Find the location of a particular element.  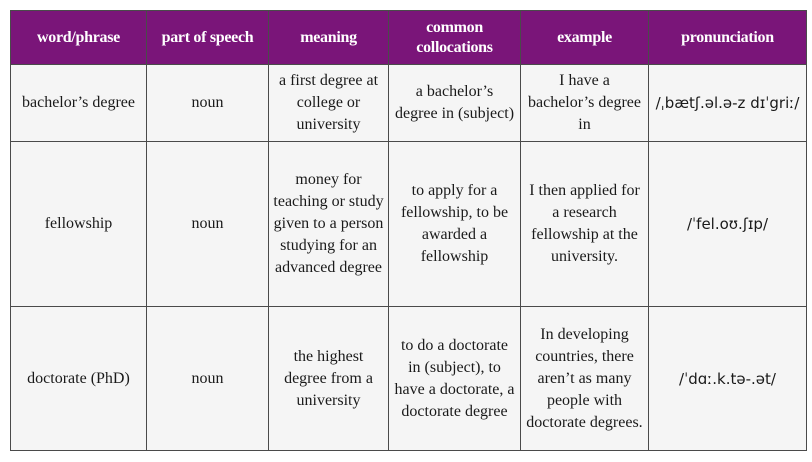

cell-word: doctorate (PhD) is located at coordinates (78, 378).